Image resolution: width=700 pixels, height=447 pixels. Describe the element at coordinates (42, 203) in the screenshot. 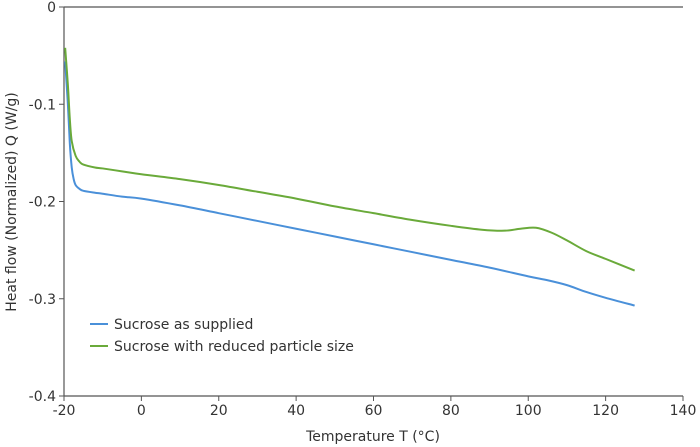

I see `y-tick-label: -0.2` at that location.